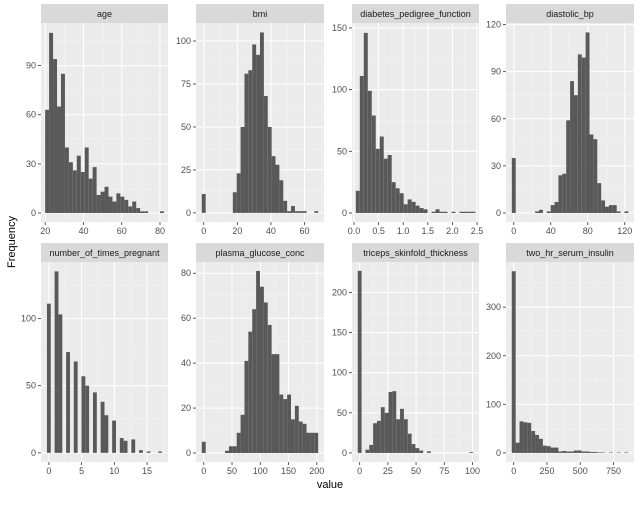 This screenshot has height=512, width=640. What do you see at coordinates (613, 471) in the screenshot?
I see `x-tick-label: 750` at bounding box center [613, 471].